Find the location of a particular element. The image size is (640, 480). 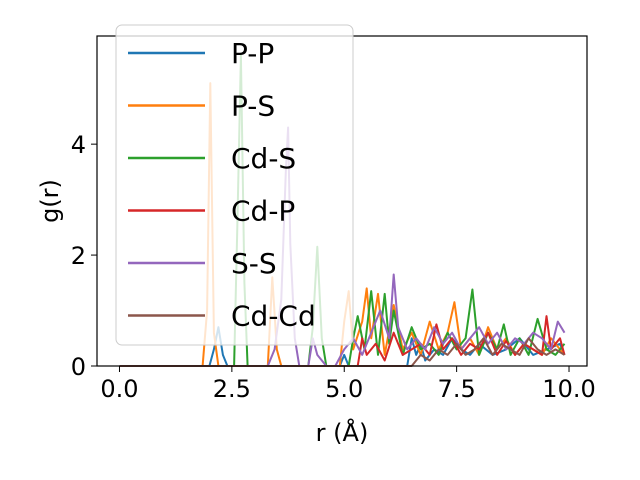

x-tick-label: 7.5 is located at coordinates (457, 389).